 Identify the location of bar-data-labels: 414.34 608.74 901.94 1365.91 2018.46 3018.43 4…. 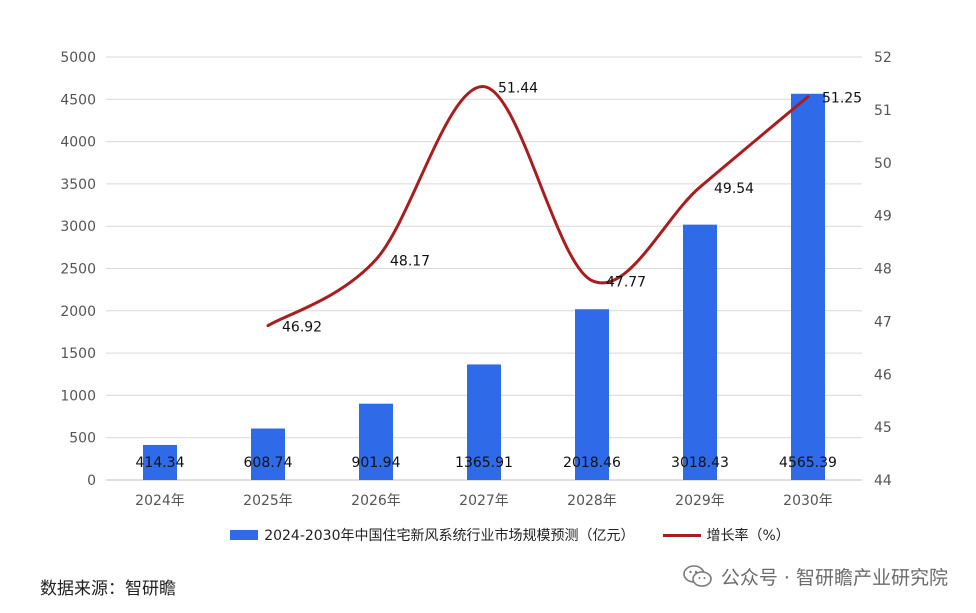
(486, 463).